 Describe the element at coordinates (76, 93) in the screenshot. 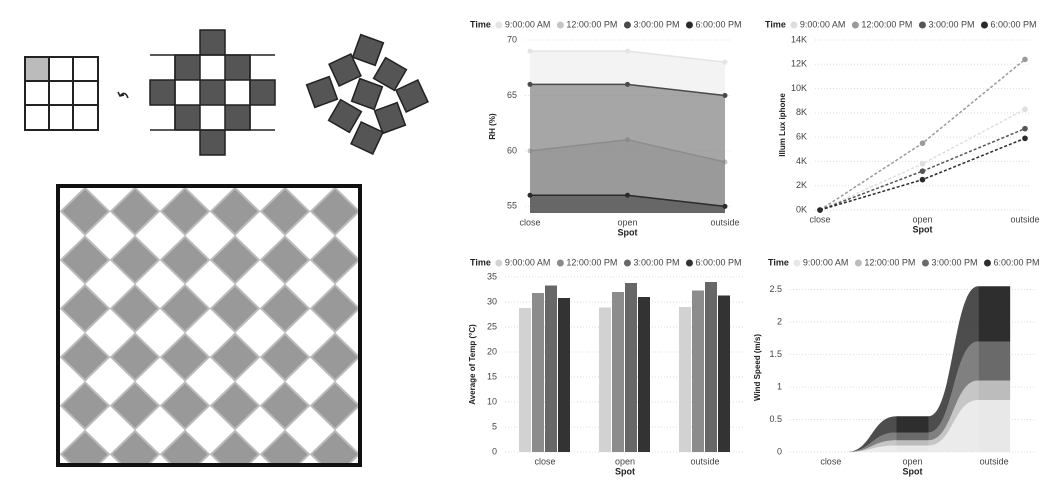

I see `diagram-grid` at that location.